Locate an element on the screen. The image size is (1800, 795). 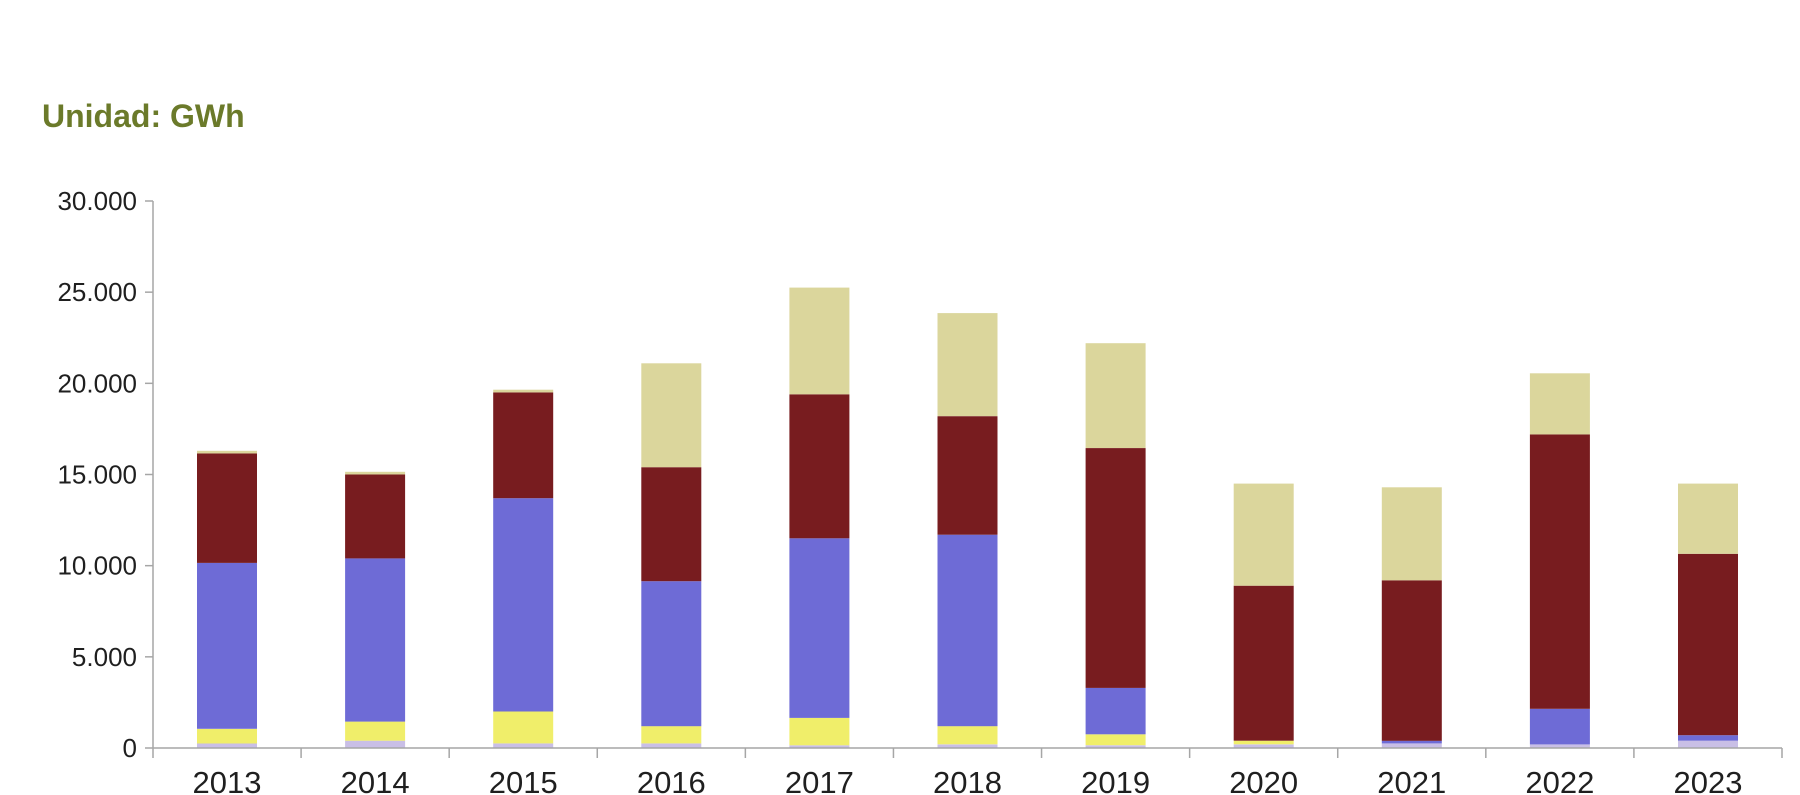
y-tick-label: 0 is located at coordinates (130, 748).